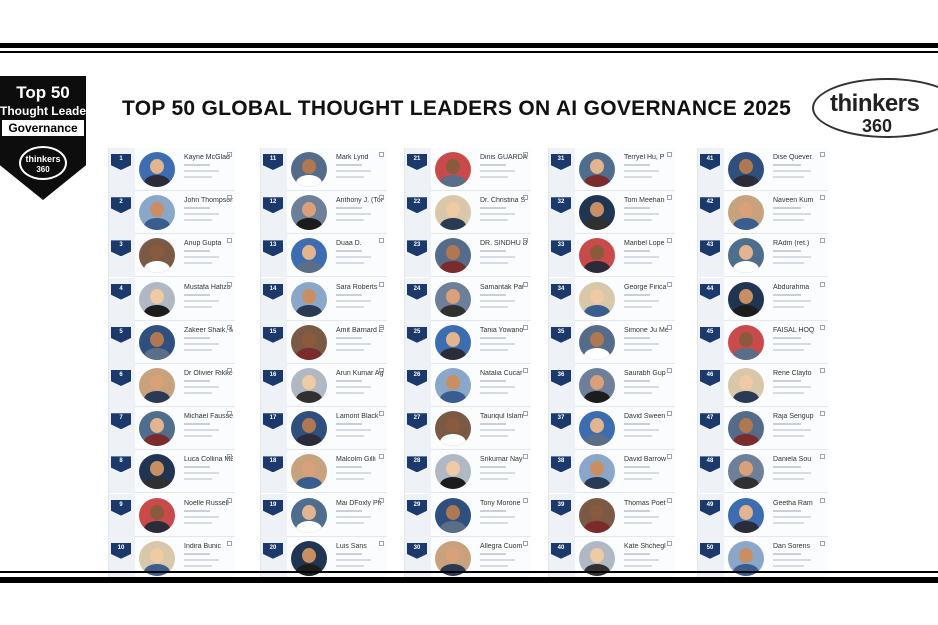 This screenshot has width=938, height=625. Describe the element at coordinates (612, 429) in the screenshot. I see `leader-row: 37 David Sween` at that location.